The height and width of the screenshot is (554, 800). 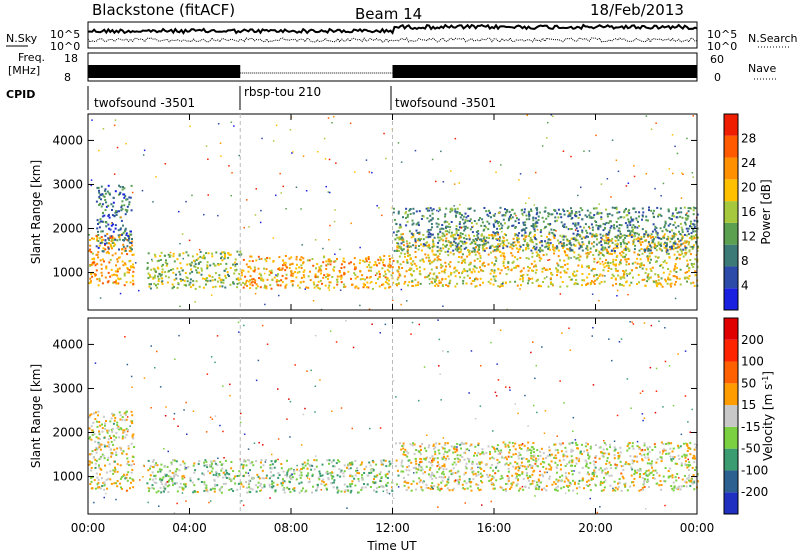 What do you see at coordinates (392, 29) in the screenshot?
I see `nsky-trace` at bounding box center [392, 29].